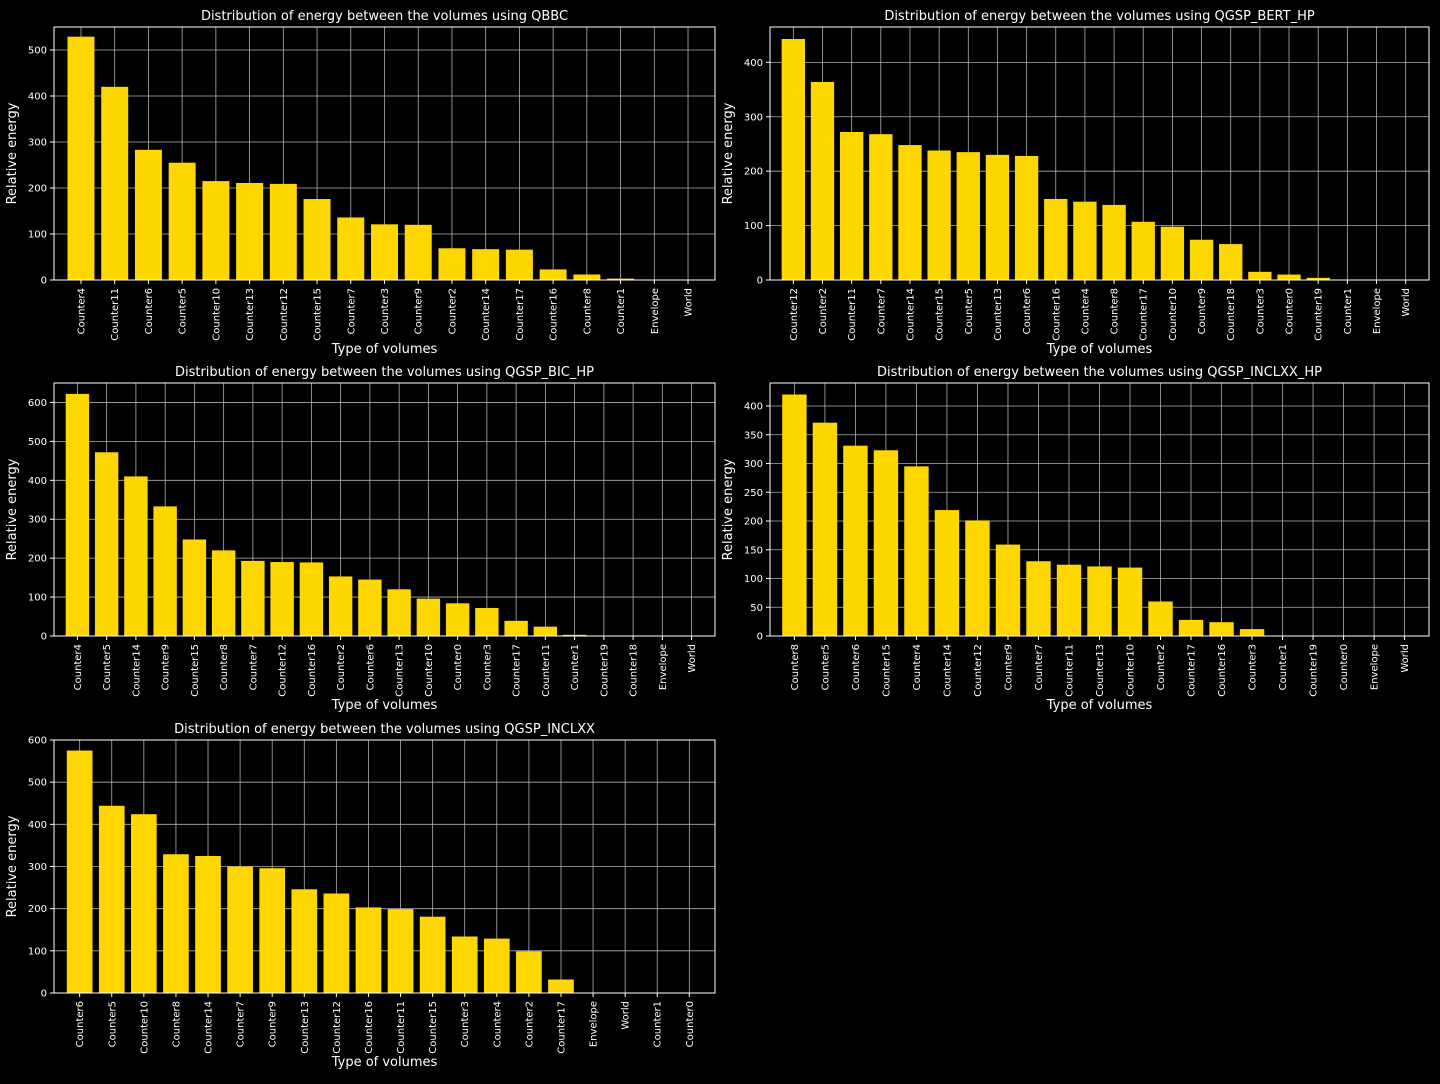  I want to click on x-tick-label: Envelope, so click(1377, 311).